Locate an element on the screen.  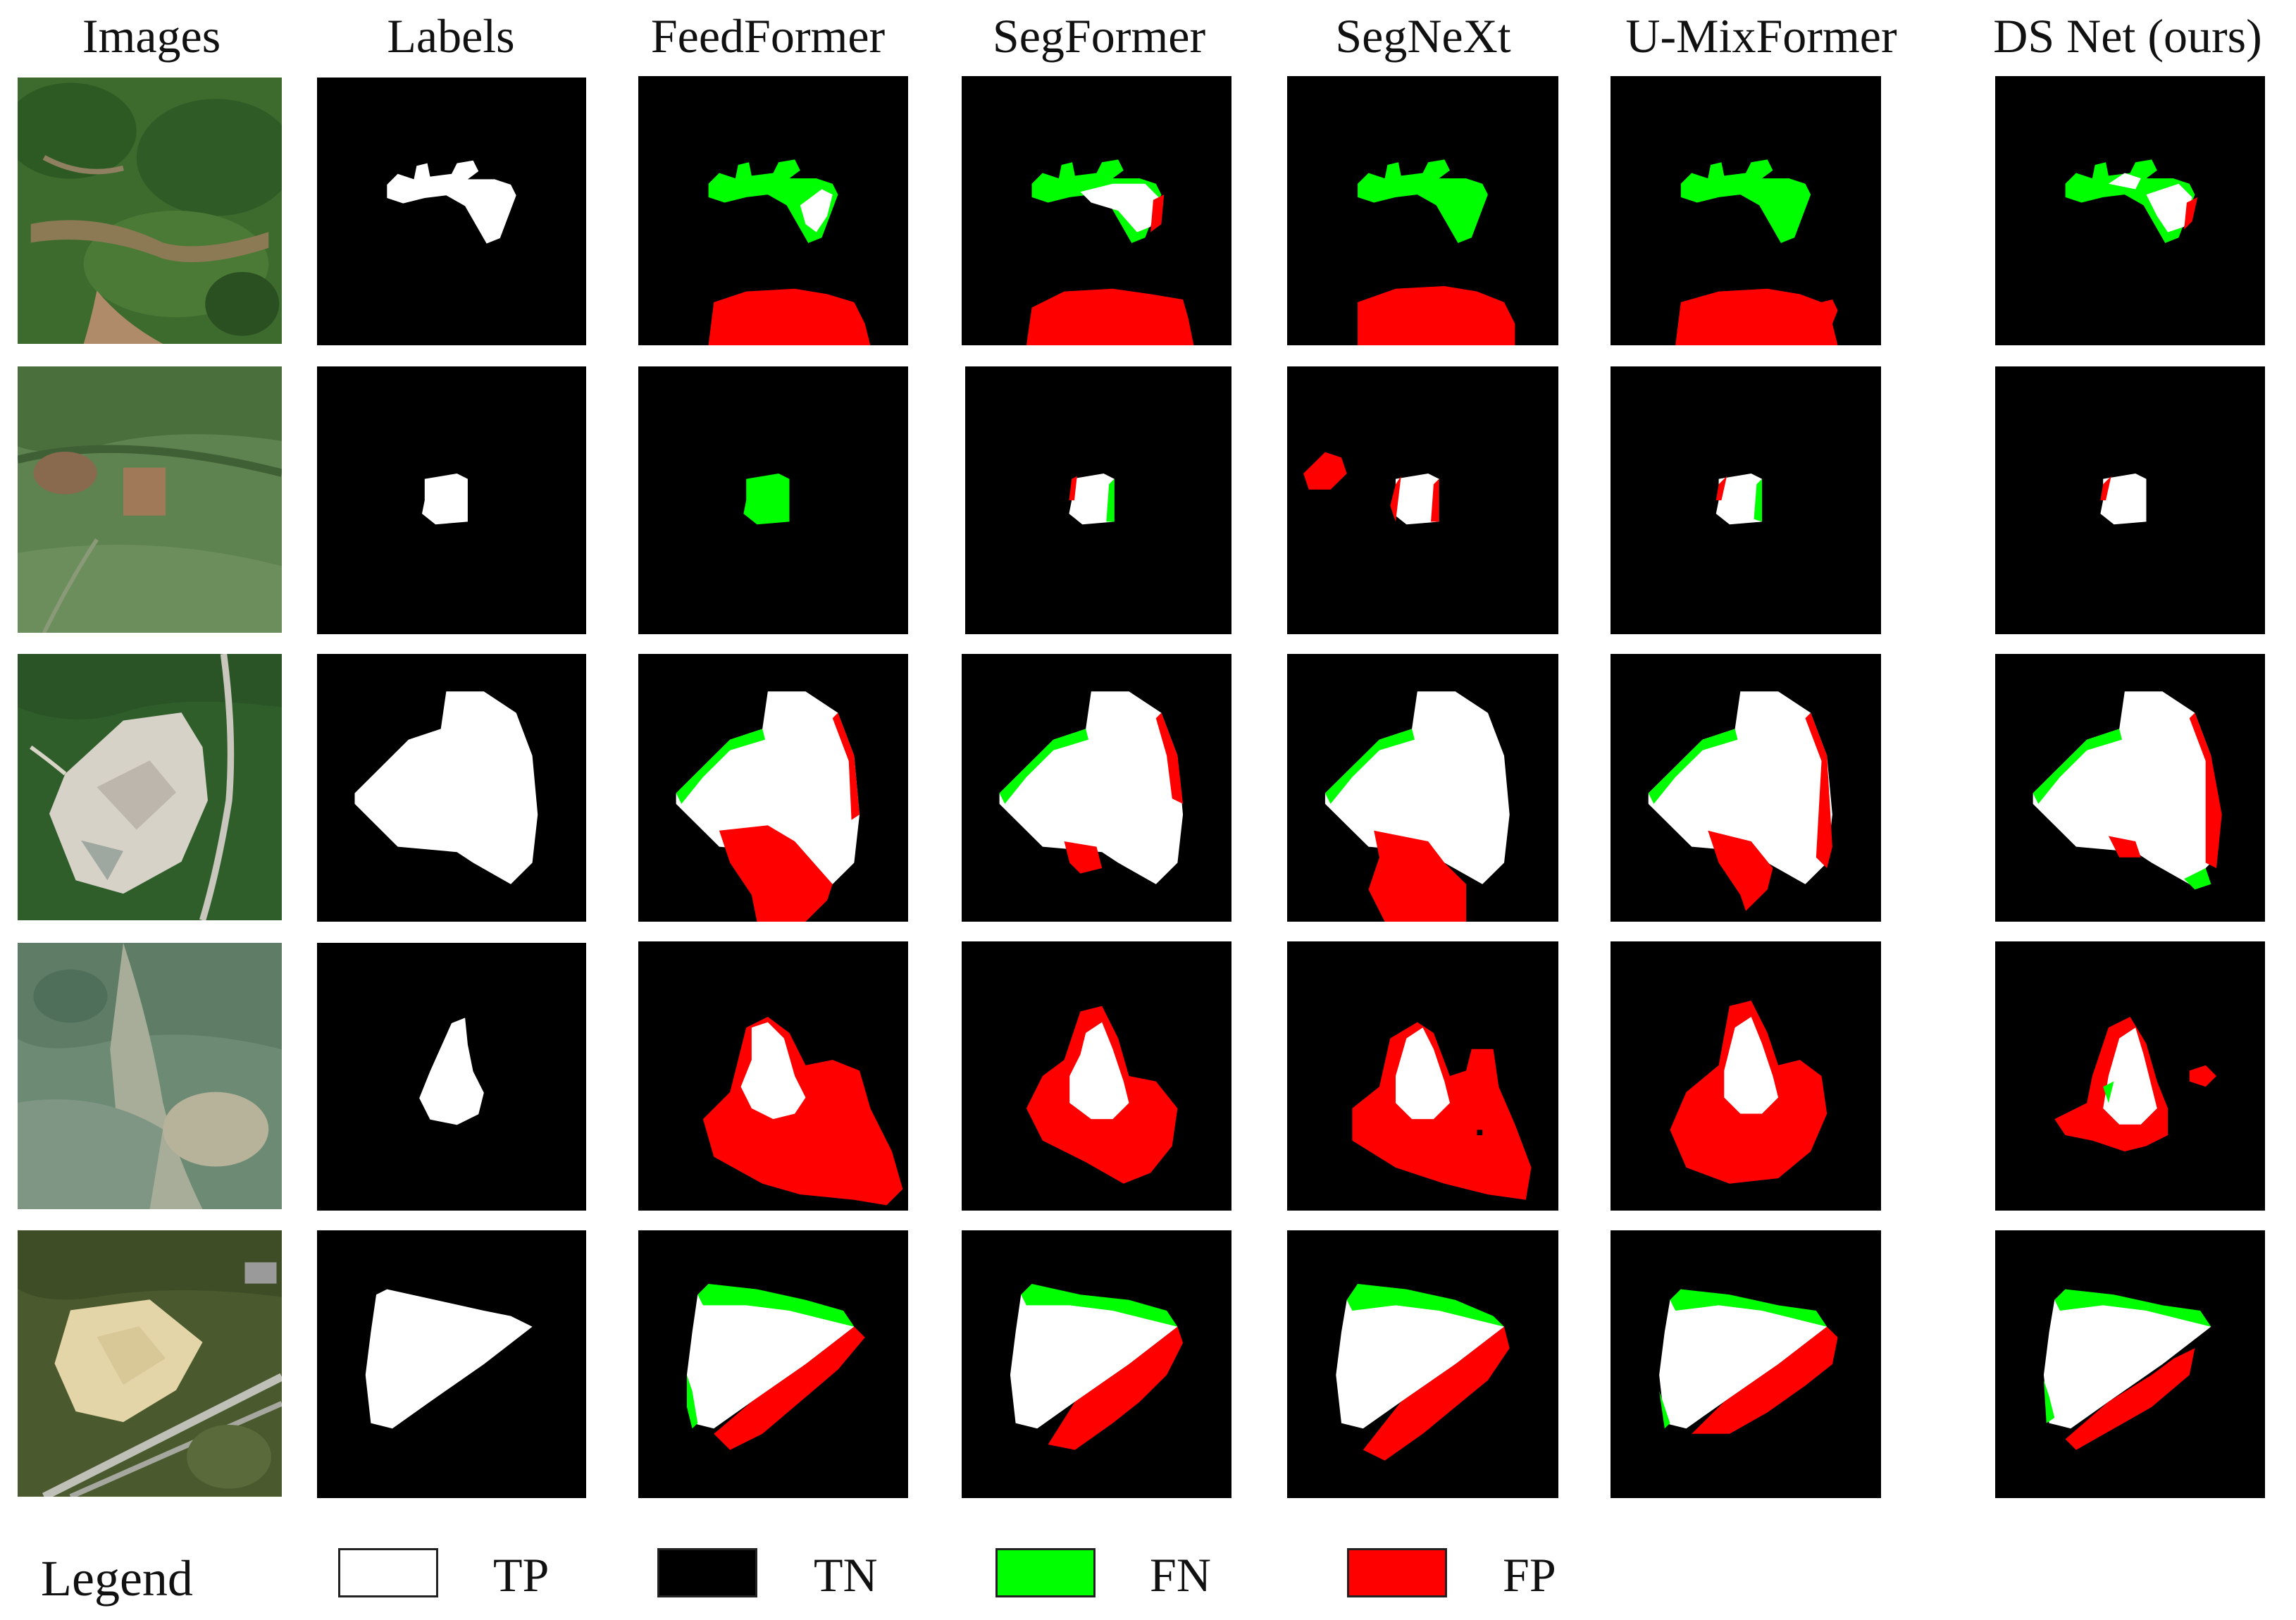
legend-label-tn: TN is located at coordinates (846, 1575).